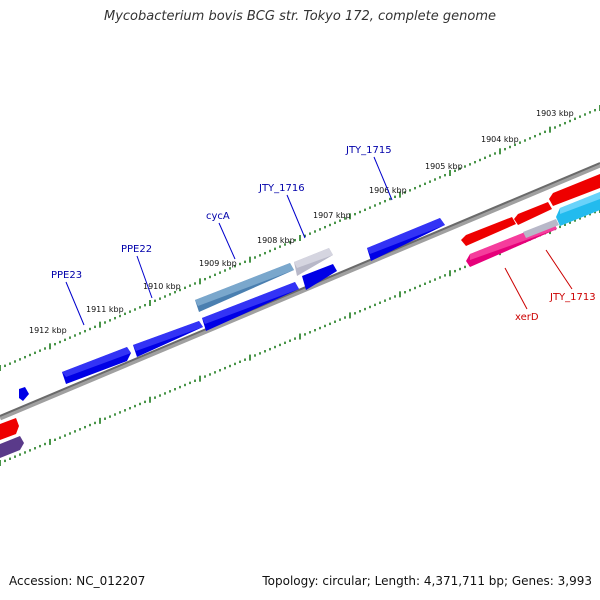 The width and height of the screenshot is (600, 600). Describe the element at coordinates (162, 286) in the screenshot. I see `tick-label-1910: 1910 kbp` at that location.